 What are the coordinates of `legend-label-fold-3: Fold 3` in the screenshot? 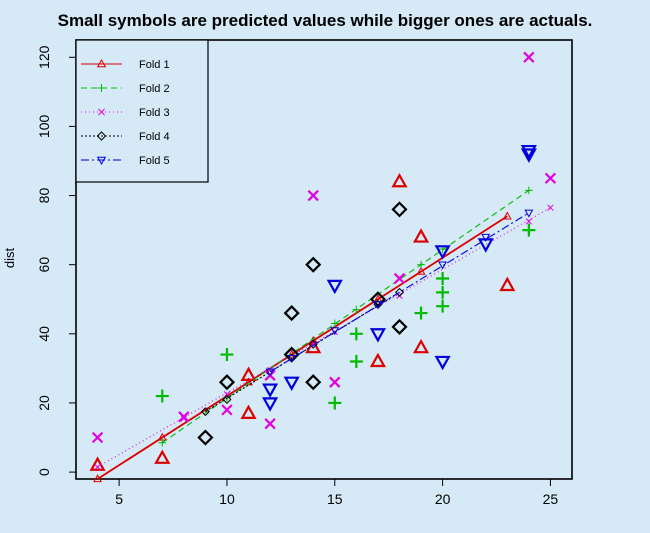 It's located at (154, 113).